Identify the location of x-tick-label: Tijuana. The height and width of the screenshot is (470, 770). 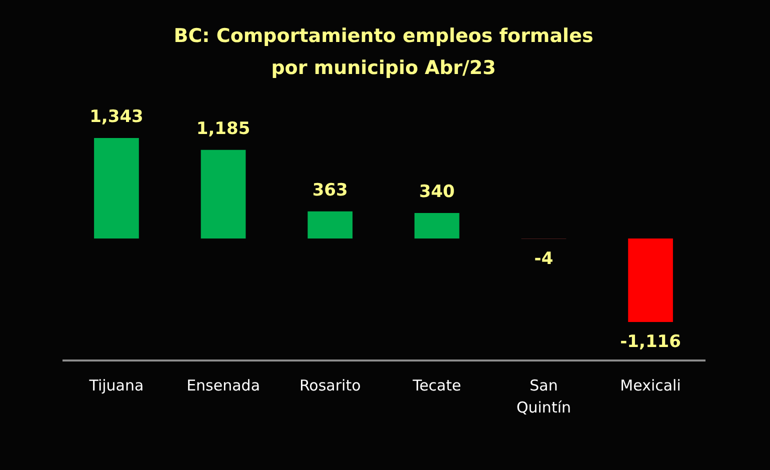
(116, 385).